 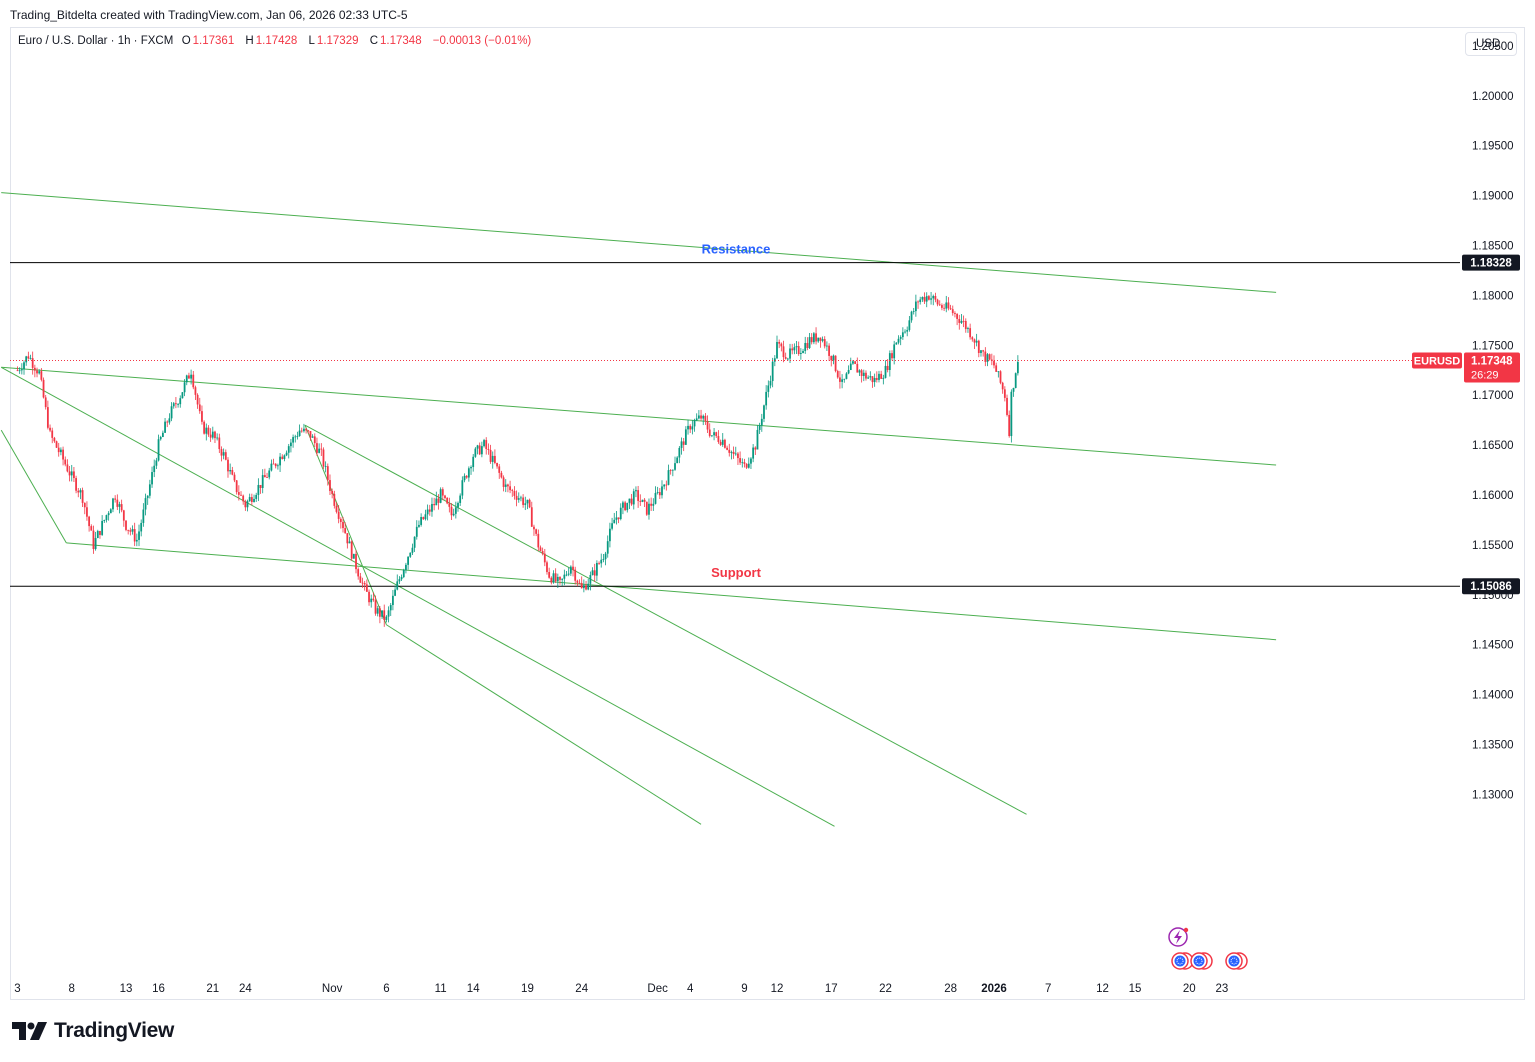 What do you see at coordinates (994, 989) in the screenshot?
I see `time-tick-label: 2026` at bounding box center [994, 989].